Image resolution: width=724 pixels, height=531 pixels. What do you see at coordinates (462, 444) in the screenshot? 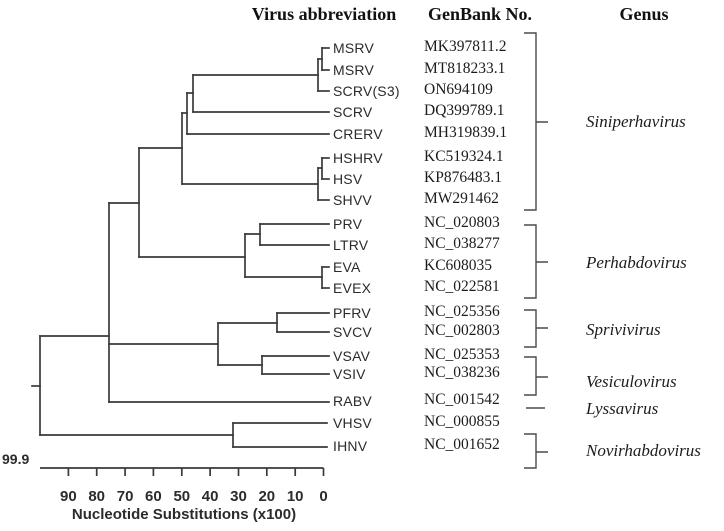
I see `genbank-accession: NC_001652` at bounding box center [462, 444].